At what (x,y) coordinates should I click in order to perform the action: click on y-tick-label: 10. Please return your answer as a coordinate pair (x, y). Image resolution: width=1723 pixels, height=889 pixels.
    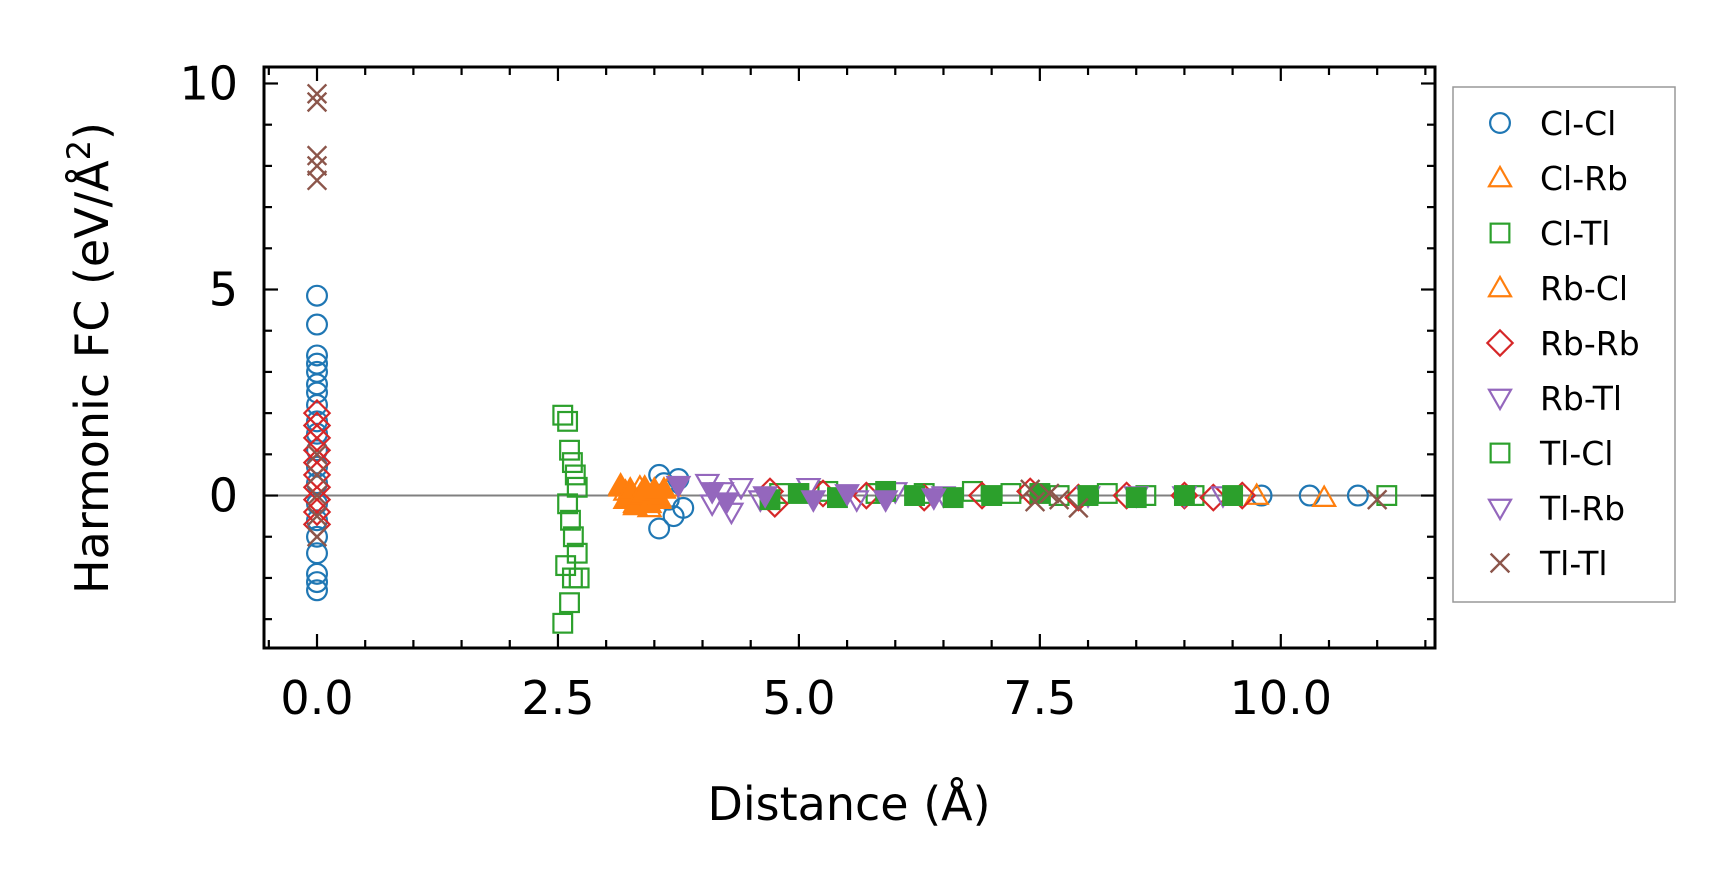
    Looking at the image, I should click on (208, 83).